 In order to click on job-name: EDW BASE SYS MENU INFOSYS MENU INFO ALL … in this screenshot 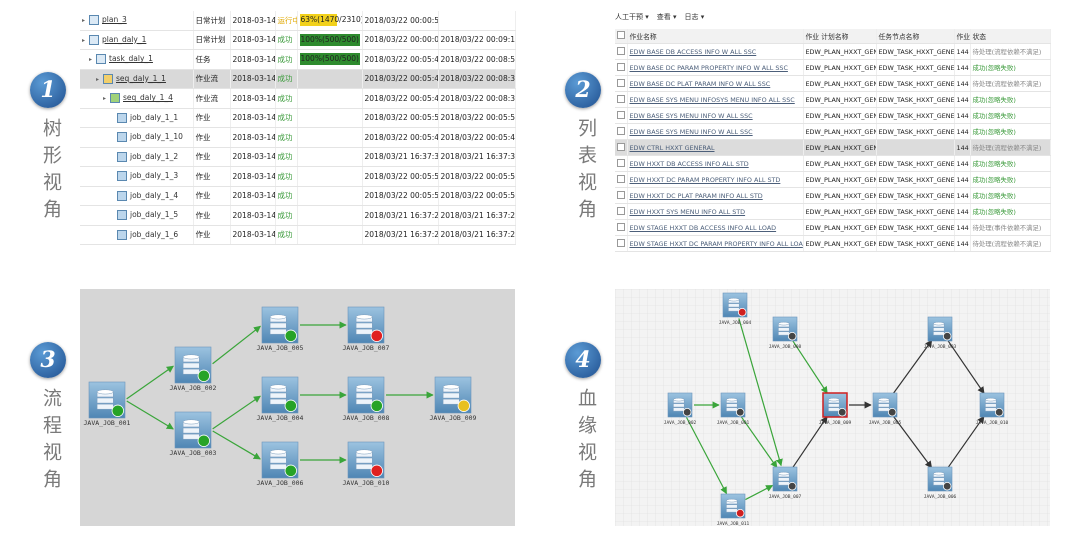, I will do `click(712, 99)`.